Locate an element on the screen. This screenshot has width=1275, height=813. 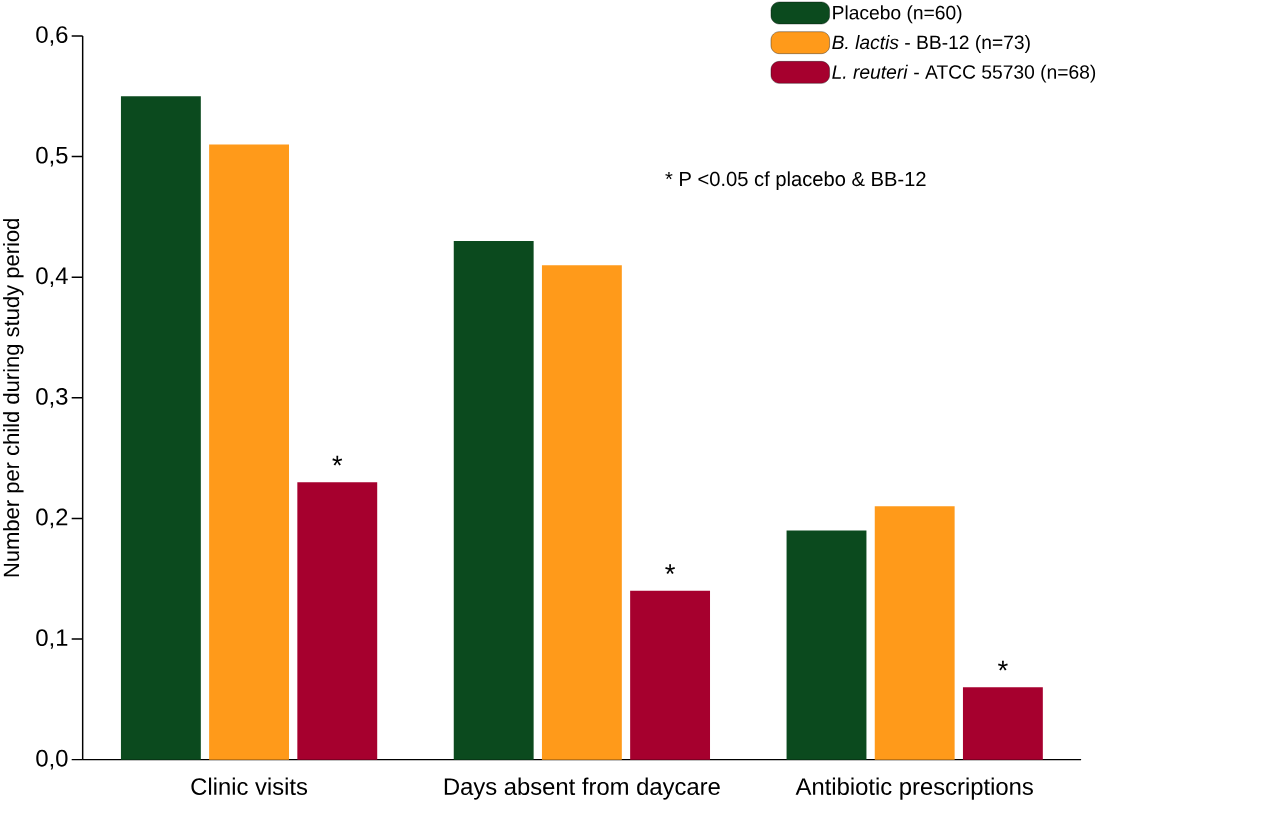
y-tick-label: 0,1 is located at coordinates (52, 639).